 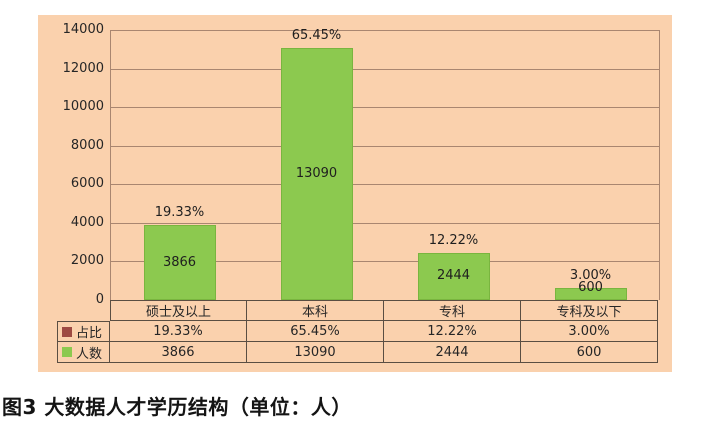 I want to click on y-axis-tick-label: 4000, so click(x=87, y=222).